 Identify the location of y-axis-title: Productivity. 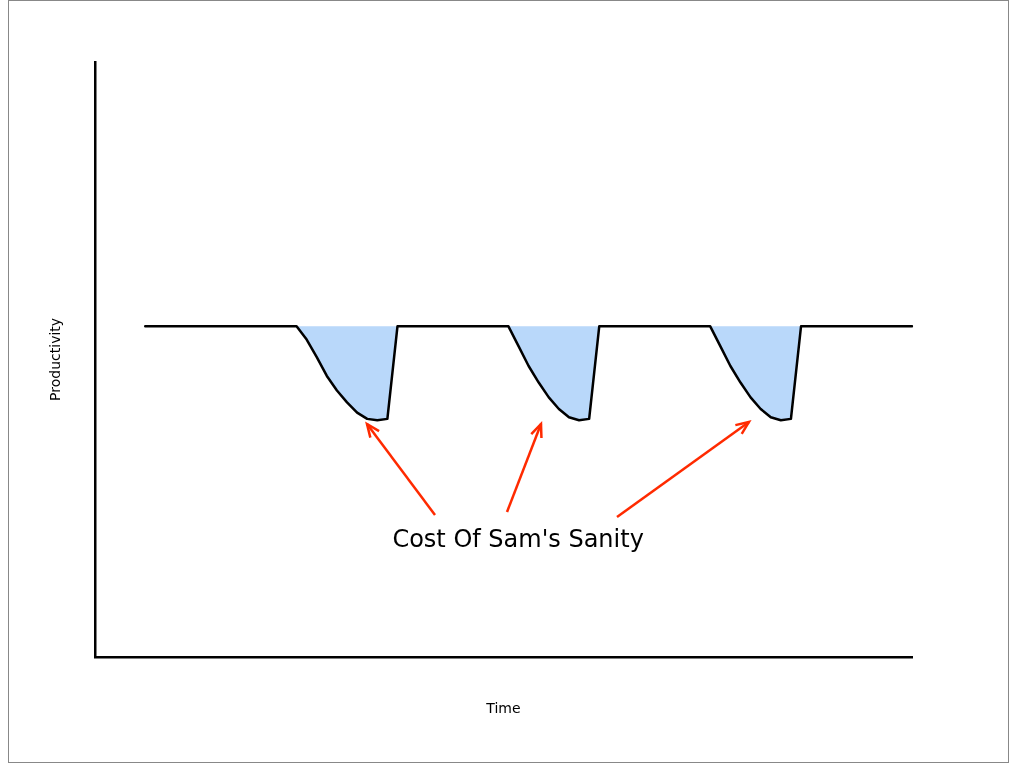
(55, 359).